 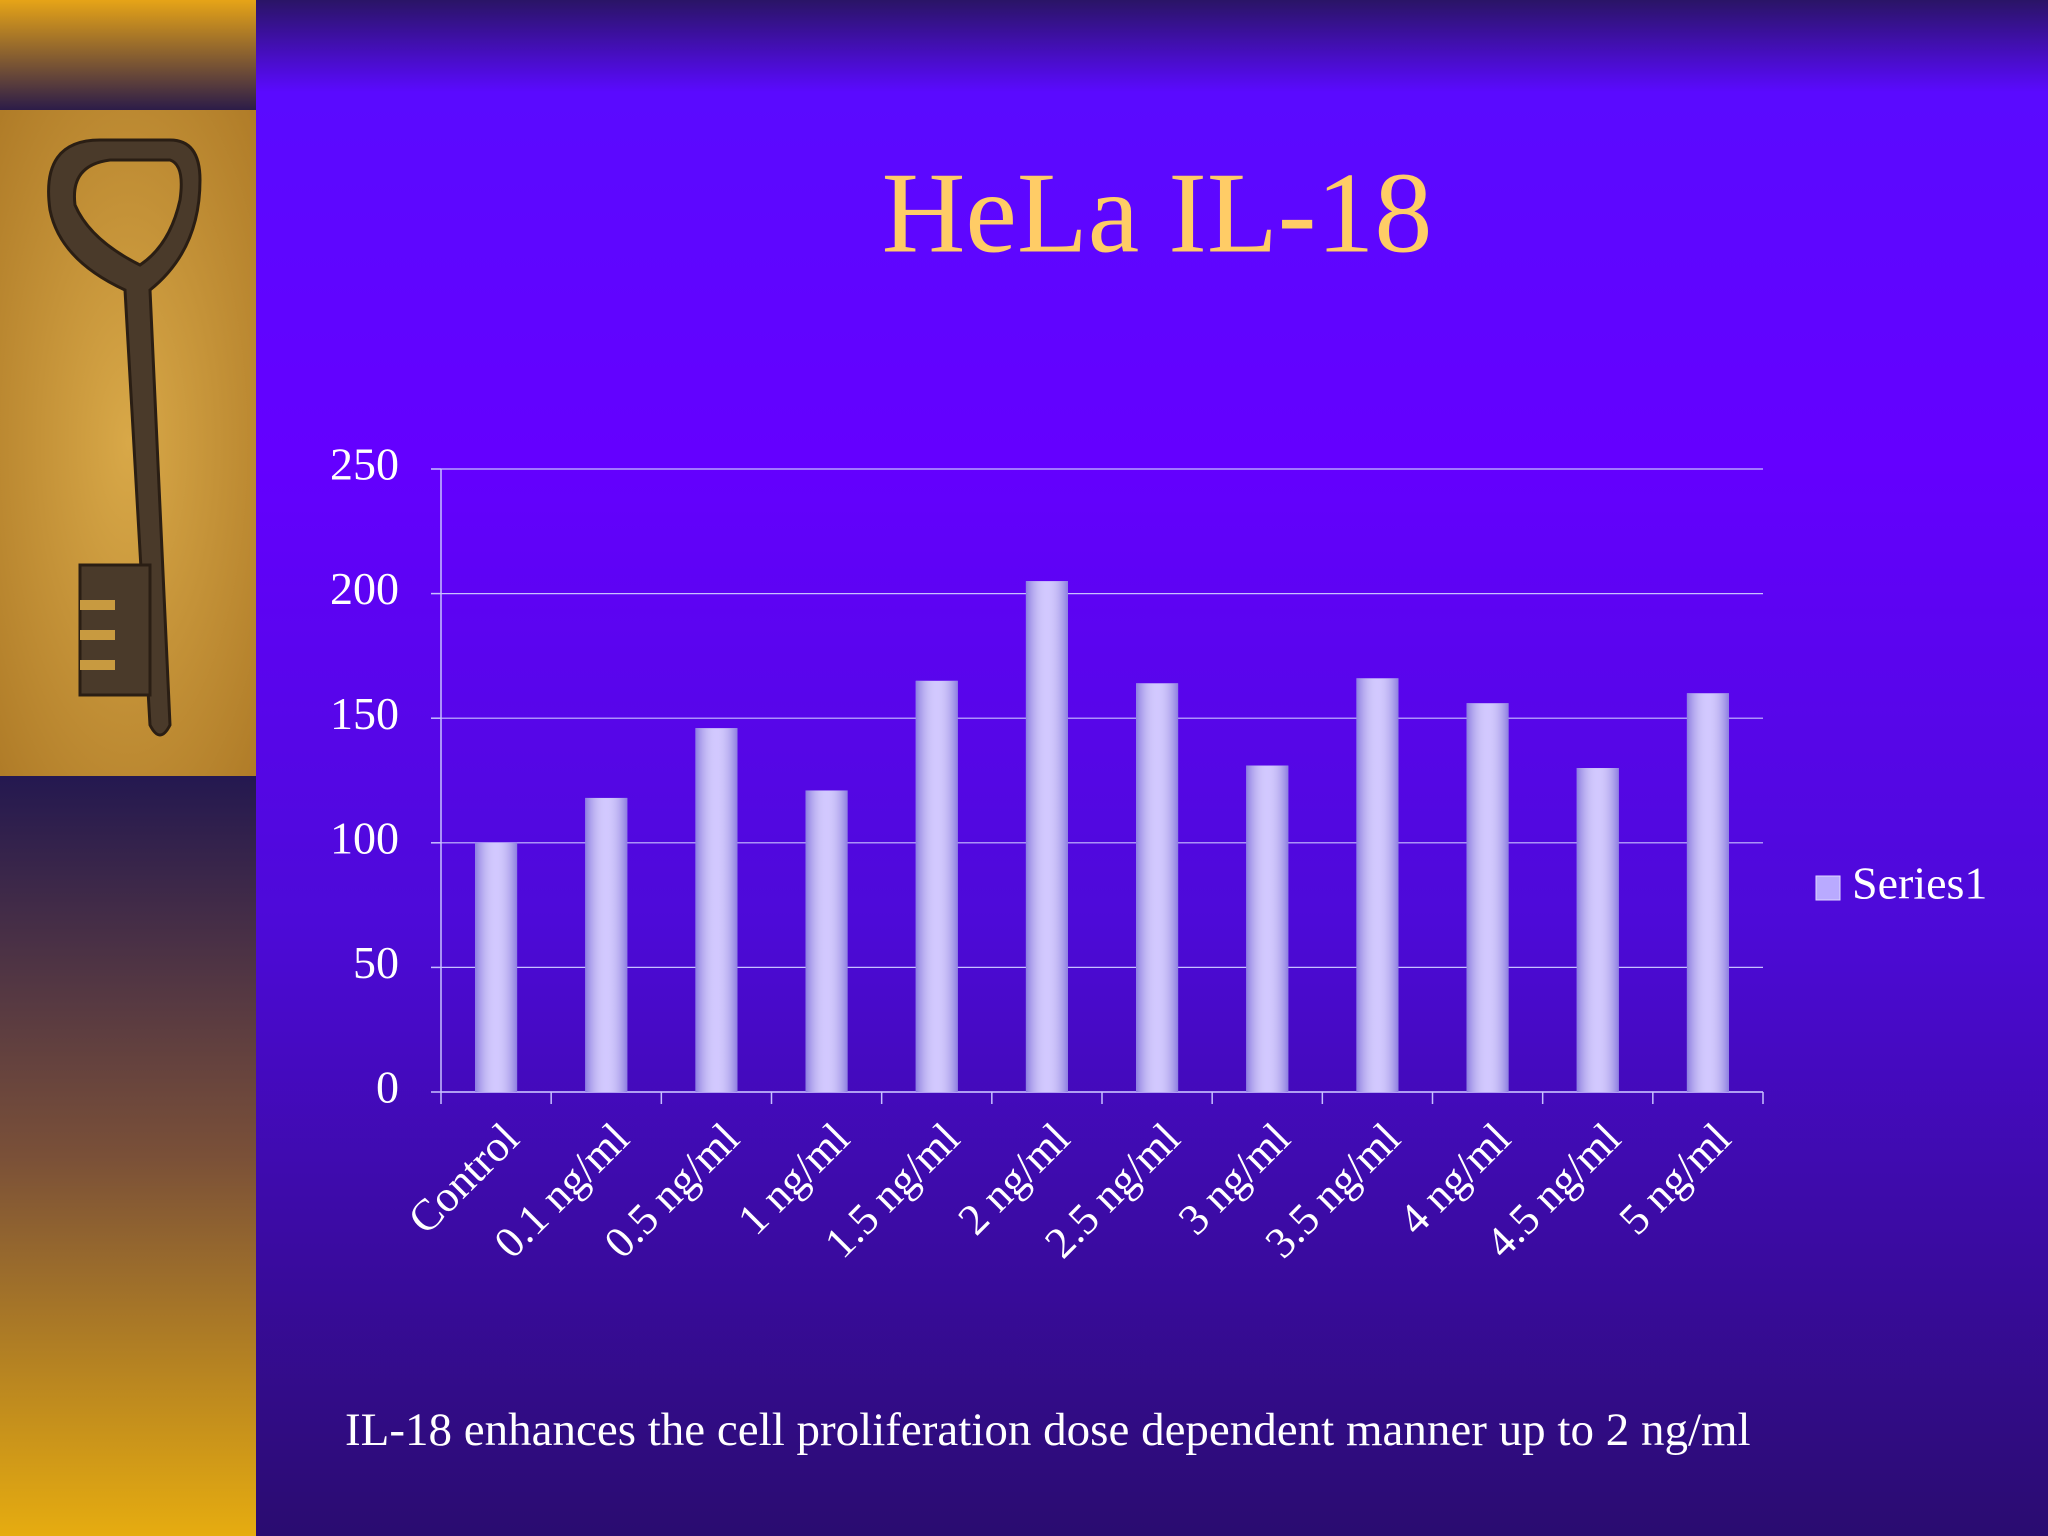 I want to click on y-tick-label: 0, so click(x=387, y=1087).